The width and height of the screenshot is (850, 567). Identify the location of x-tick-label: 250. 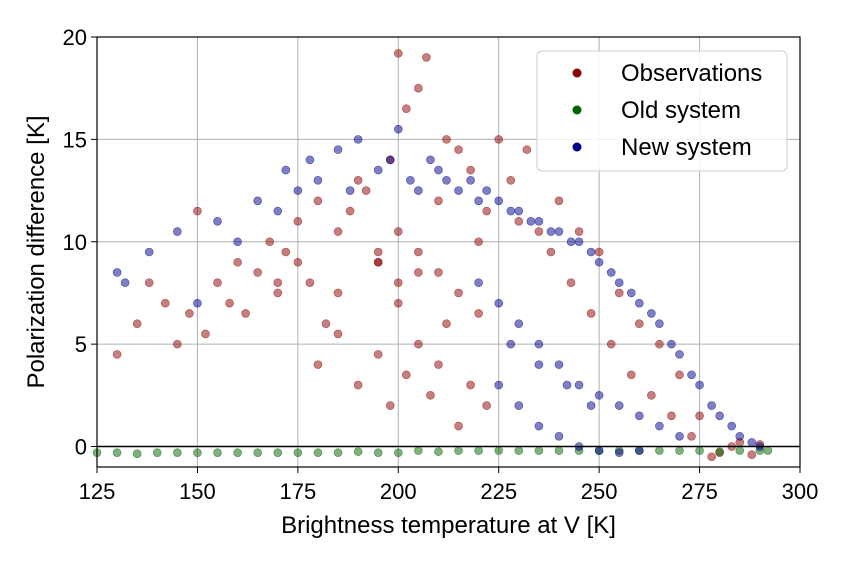
(599, 491).